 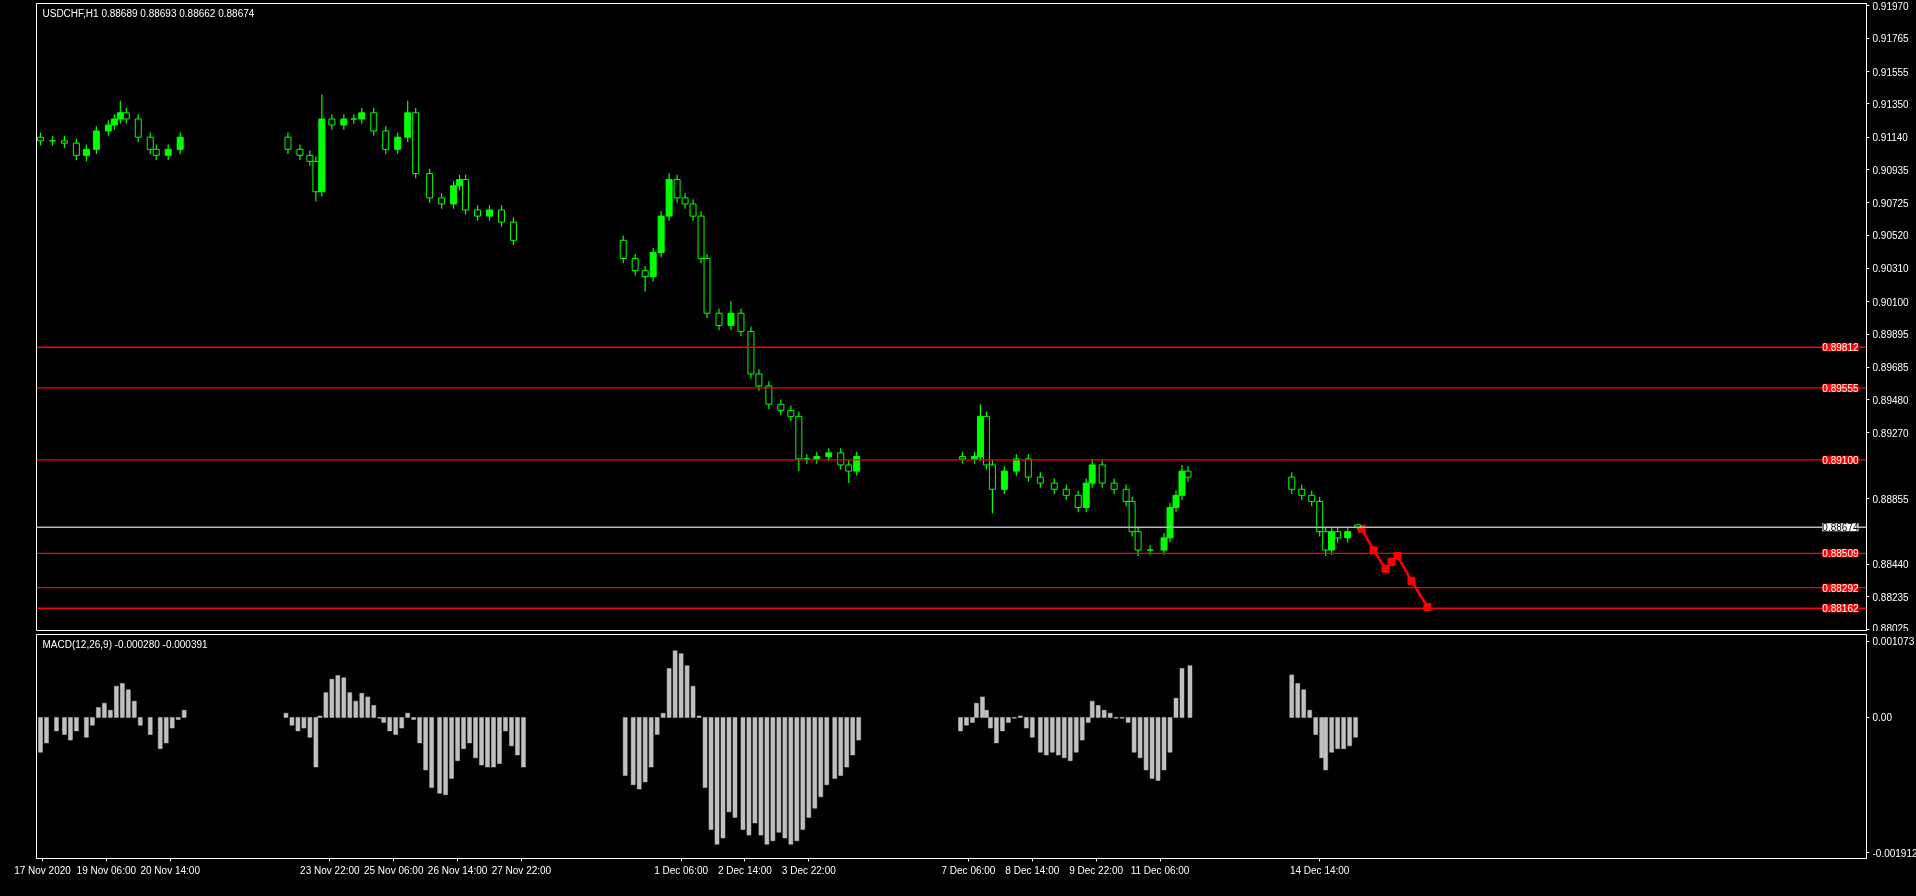 What do you see at coordinates (1891, 269) in the screenshot?
I see `y-tick-label: 0.90310` at bounding box center [1891, 269].